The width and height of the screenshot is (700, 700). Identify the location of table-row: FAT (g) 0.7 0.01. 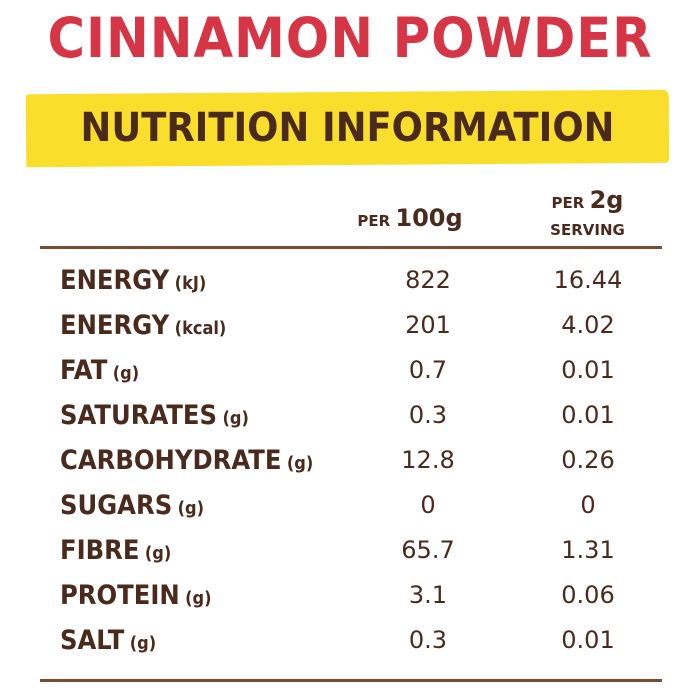
(350, 370).